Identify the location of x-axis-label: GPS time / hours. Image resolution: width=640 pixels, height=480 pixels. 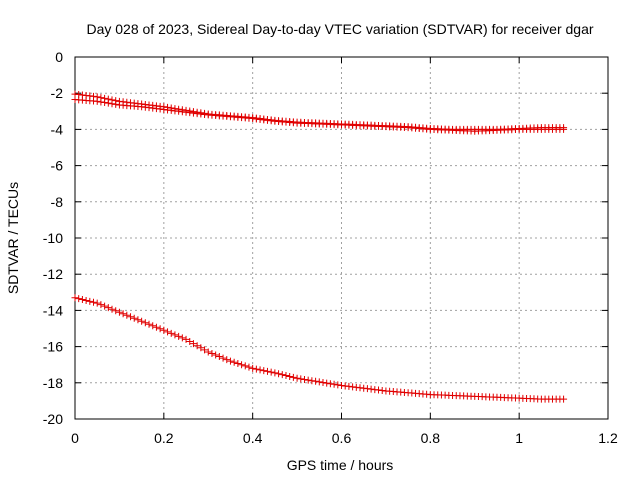
(340, 465).